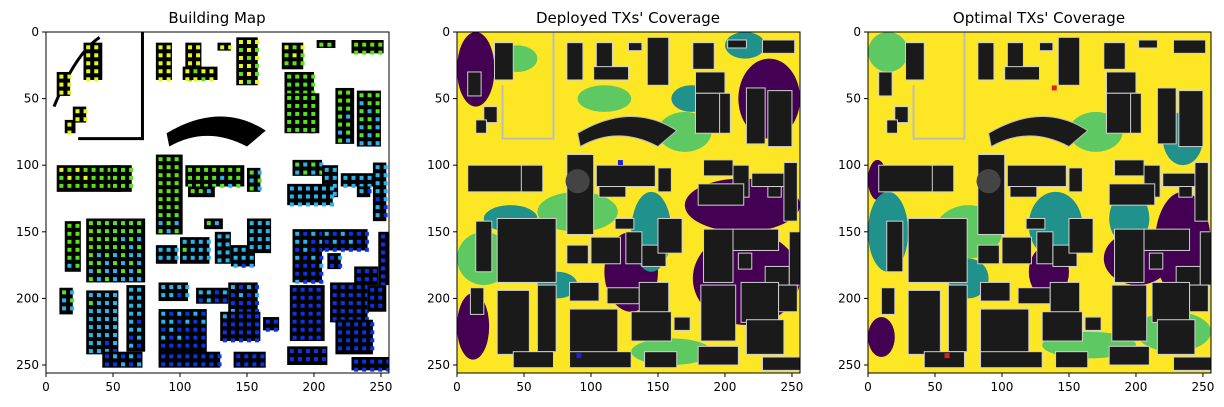  Describe the element at coordinates (627, 132) in the screenshot. I see `building-curved` at that location.